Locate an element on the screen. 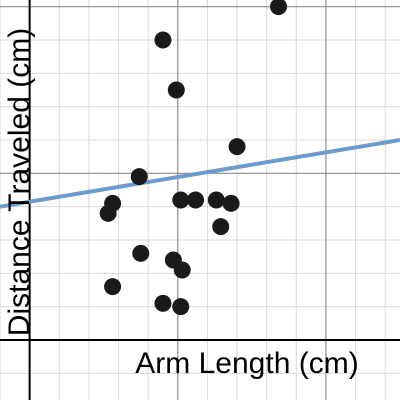 Image resolution: width=400 pixels, height=400 pixels. y-axis-label: Distance Traveled (cm) is located at coordinates (19, 182).